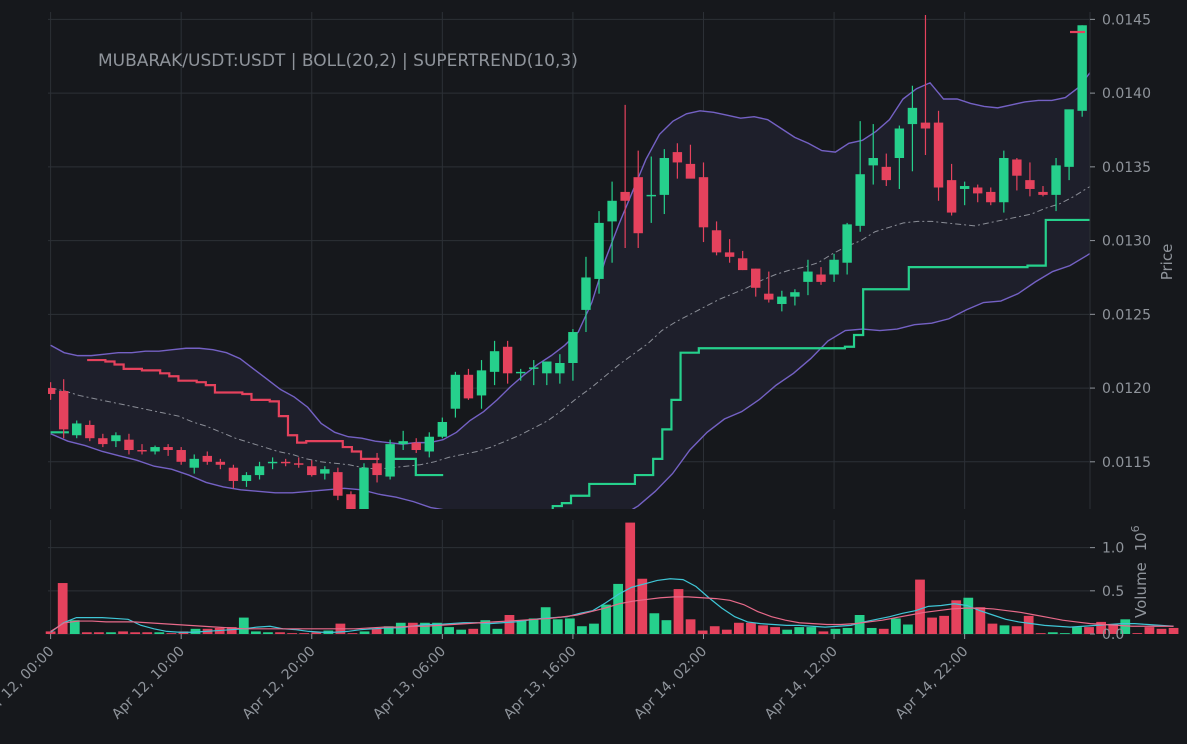 The height and width of the screenshot is (744, 1187). What do you see at coordinates (233, 409) in the screenshot?
I see `supertrend-segment` at bounding box center [233, 409].